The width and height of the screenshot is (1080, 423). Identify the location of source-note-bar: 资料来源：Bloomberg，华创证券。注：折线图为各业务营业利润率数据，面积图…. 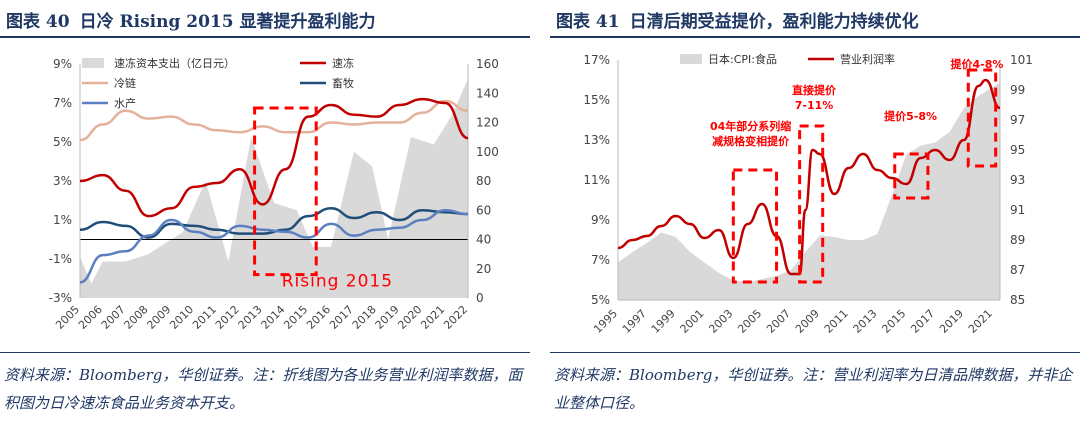
(265, 382).